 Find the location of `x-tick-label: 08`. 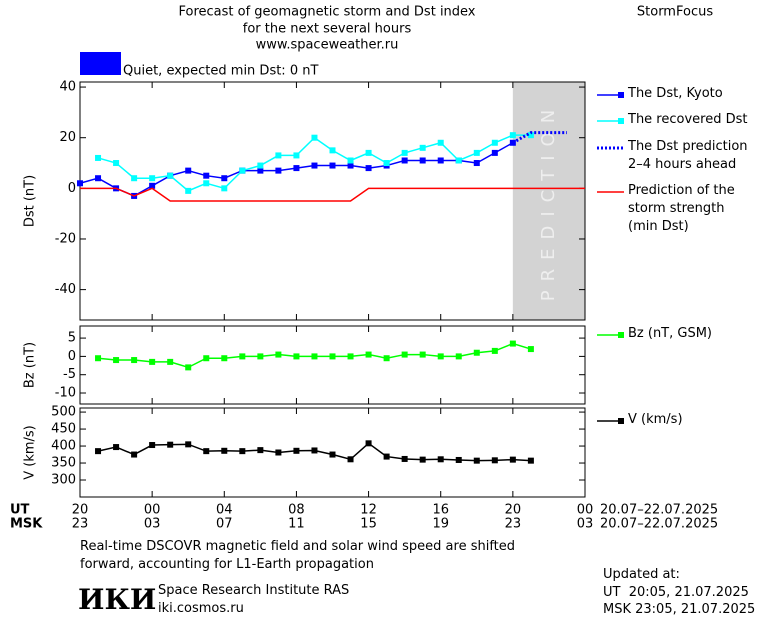

x-tick-label: 08 is located at coordinates (296, 510).